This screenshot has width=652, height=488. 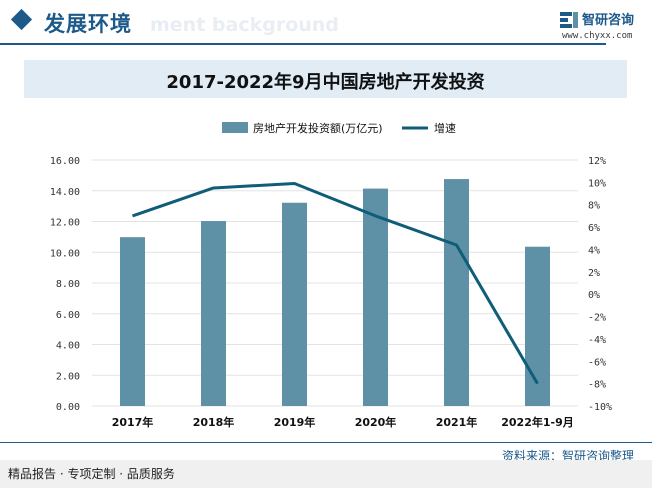 I want to click on section-title: 发展环境, so click(x=88, y=24).